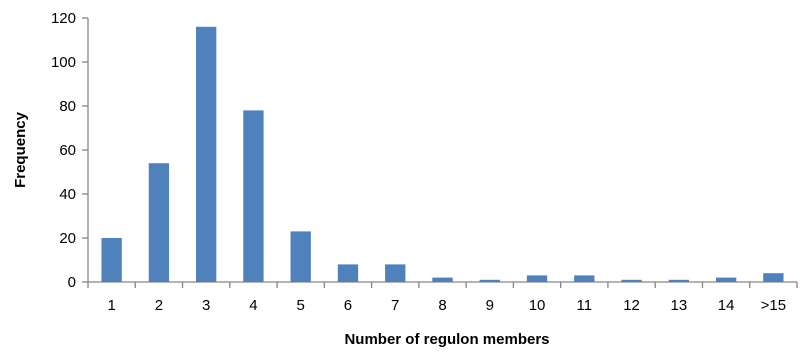  Describe the element at coordinates (678, 305) in the screenshot. I see `x-tick-label: 13` at that location.